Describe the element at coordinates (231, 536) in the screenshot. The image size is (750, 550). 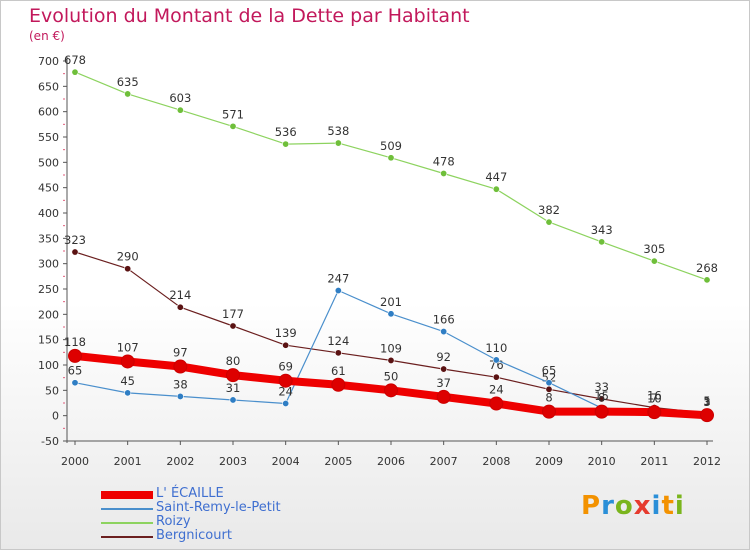
I see `legend-item-bergnicourt: Bergnicourt` at that location.